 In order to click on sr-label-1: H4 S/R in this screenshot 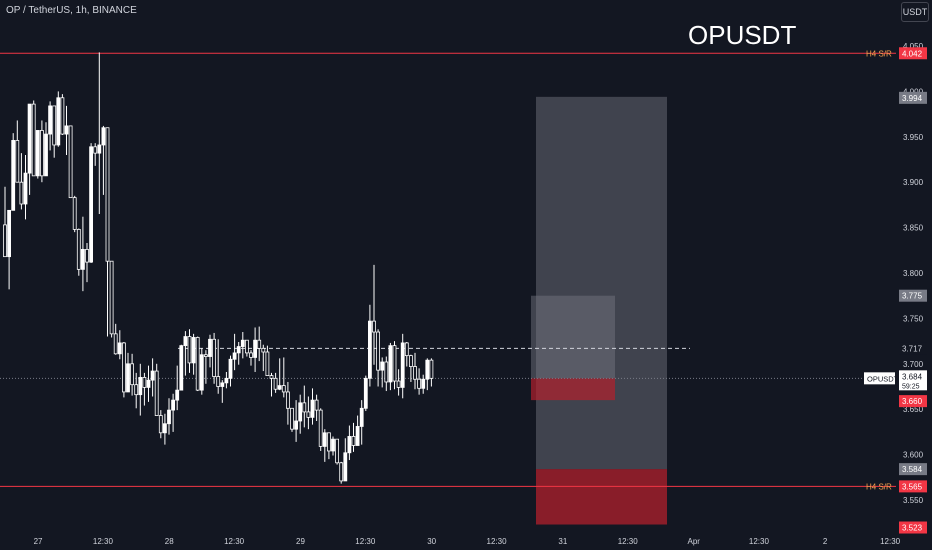, I will do `click(879, 486)`.